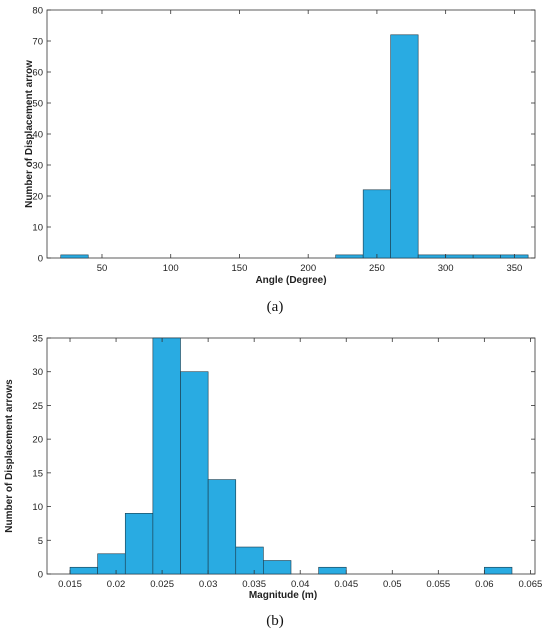 The image size is (550, 631). Describe the element at coordinates (37, 11) in the screenshot. I see `y-tick-label-a-8: 80` at that location.